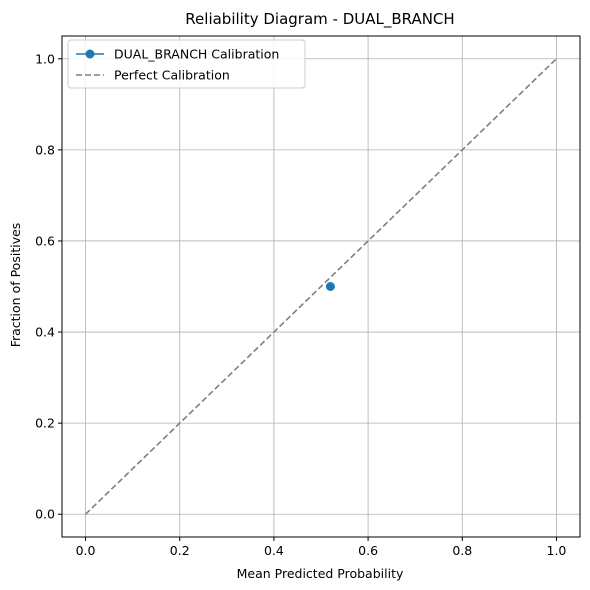 The width and height of the screenshot is (590, 590). Describe the element at coordinates (196, 54) in the screenshot. I see `legend-label: DUAL_BRANCH Calibration` at that location.